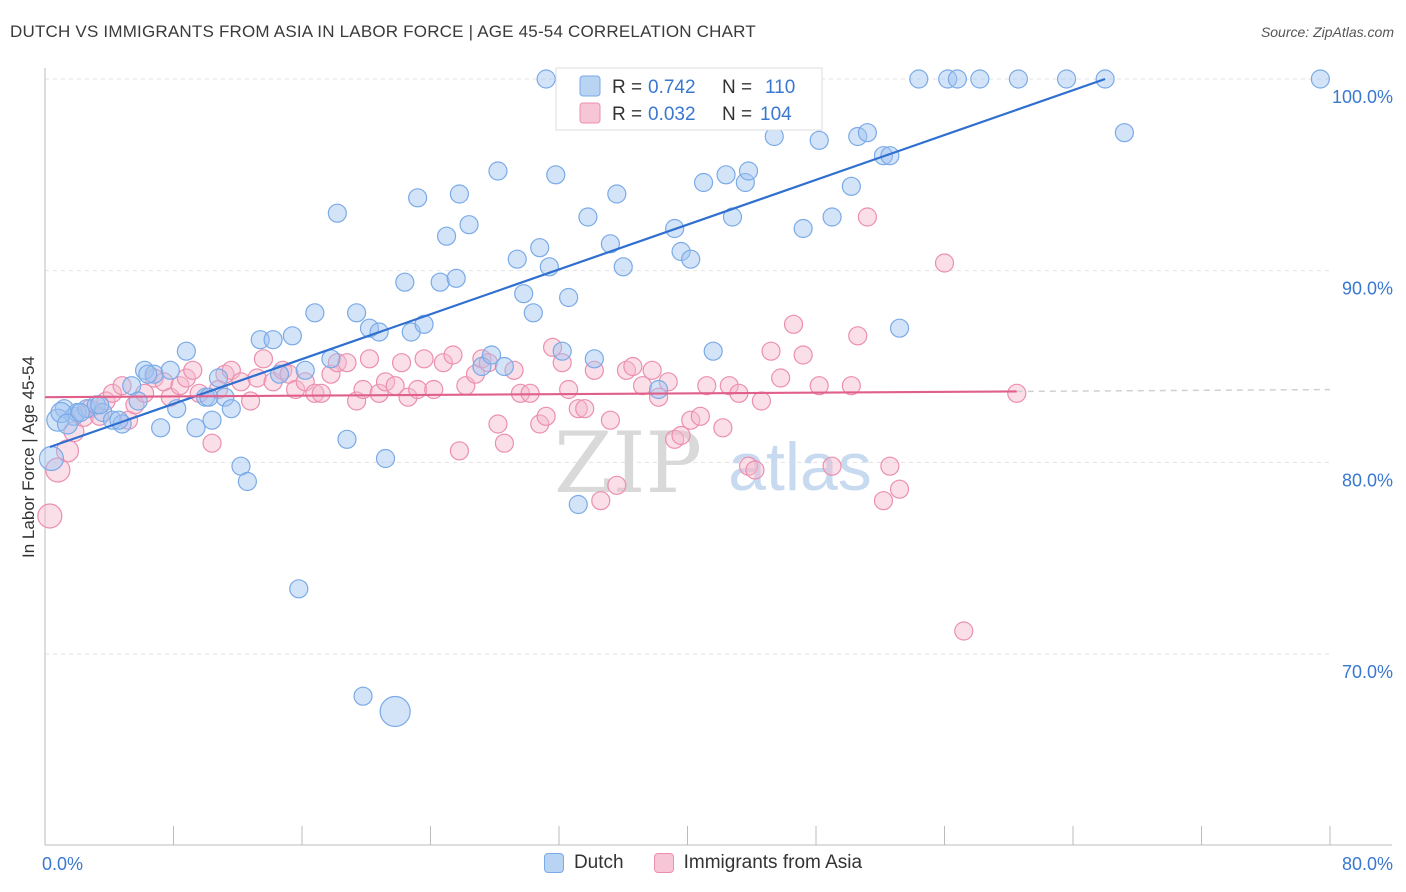  What do you see at coordinates (62, 864) in the screenshot?
I see `x-tick-min: 0.0%` at bounding box center [62, 864].